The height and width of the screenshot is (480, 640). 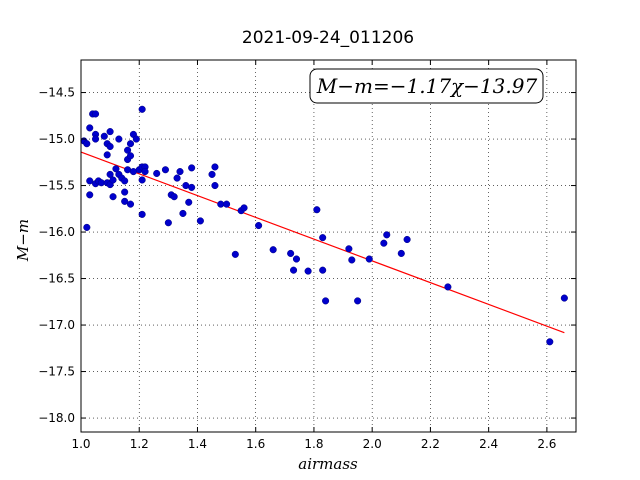 I want to click on x-tick-label: 2.6, so click(x=546, y=444).